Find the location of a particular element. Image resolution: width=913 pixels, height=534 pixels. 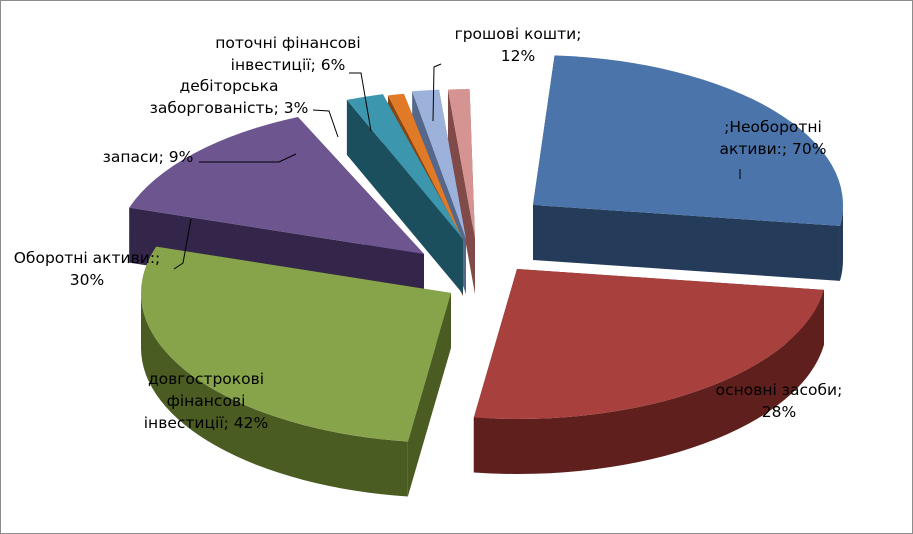

slice-label-2: довгострокові фінансові інвестиції; 42% is located at coordinates (206, 401).